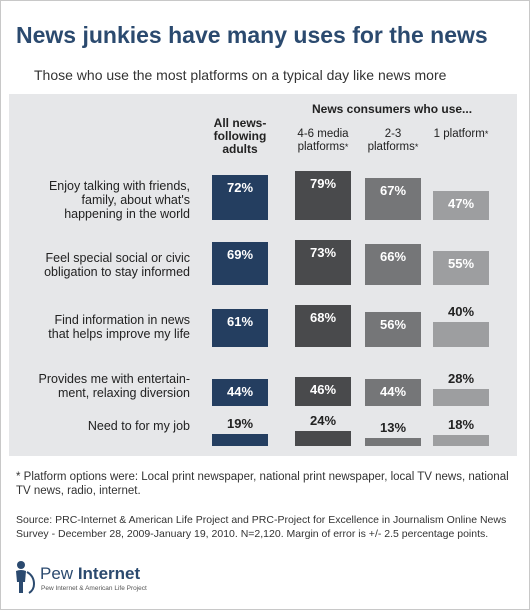 The image size is (530, 610). I want to click on column-header-2-line-0: 2-3, so click(393, 134).